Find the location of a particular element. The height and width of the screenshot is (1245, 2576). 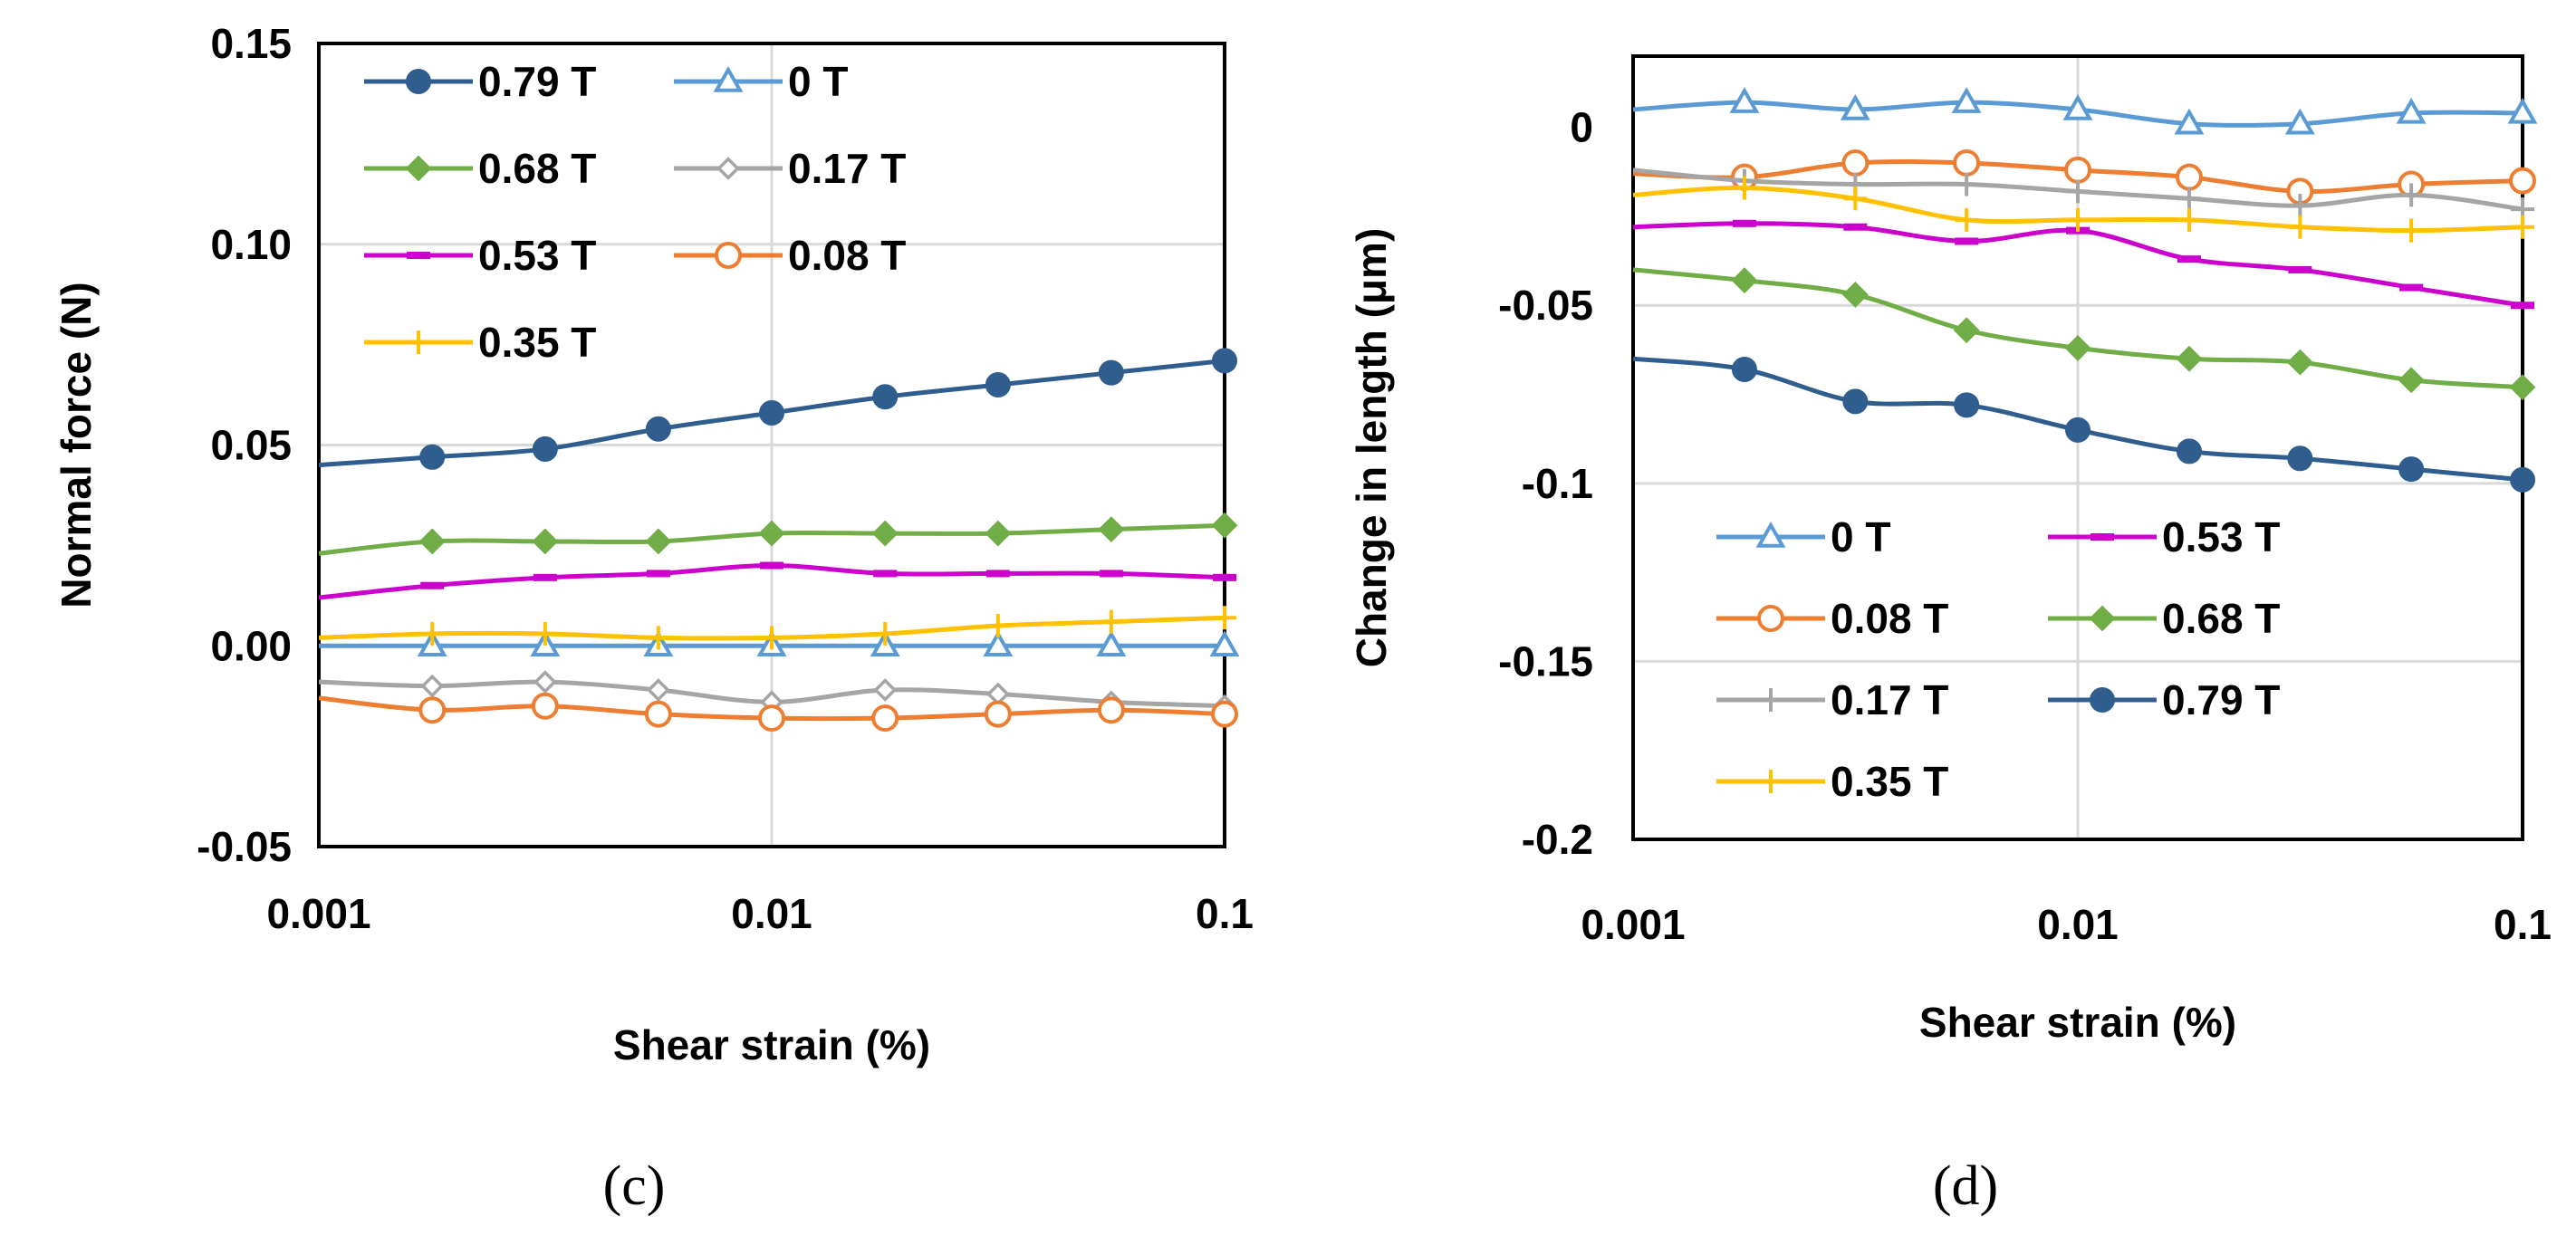

y-tick-label: 0.10 is located at coordinates (251, 244).